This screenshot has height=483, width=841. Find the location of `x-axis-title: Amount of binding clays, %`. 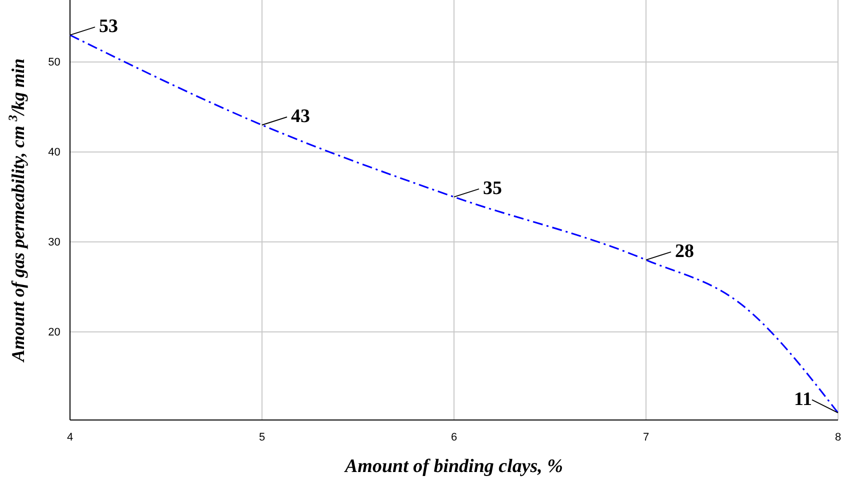

x-axis-title: Amount of binding clays, % is located at coordinates (453, 466).